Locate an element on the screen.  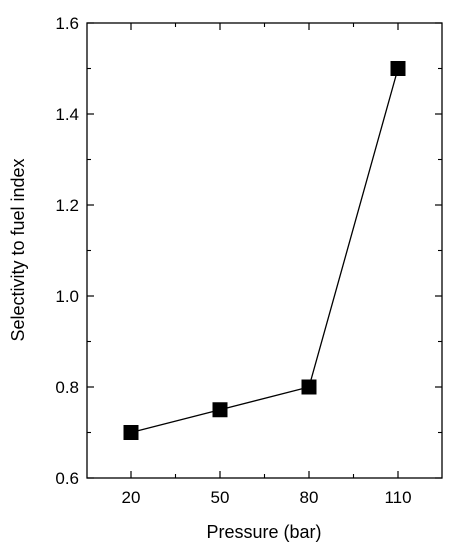
x-tick-label: 80 is located at coordinates (309, 497).